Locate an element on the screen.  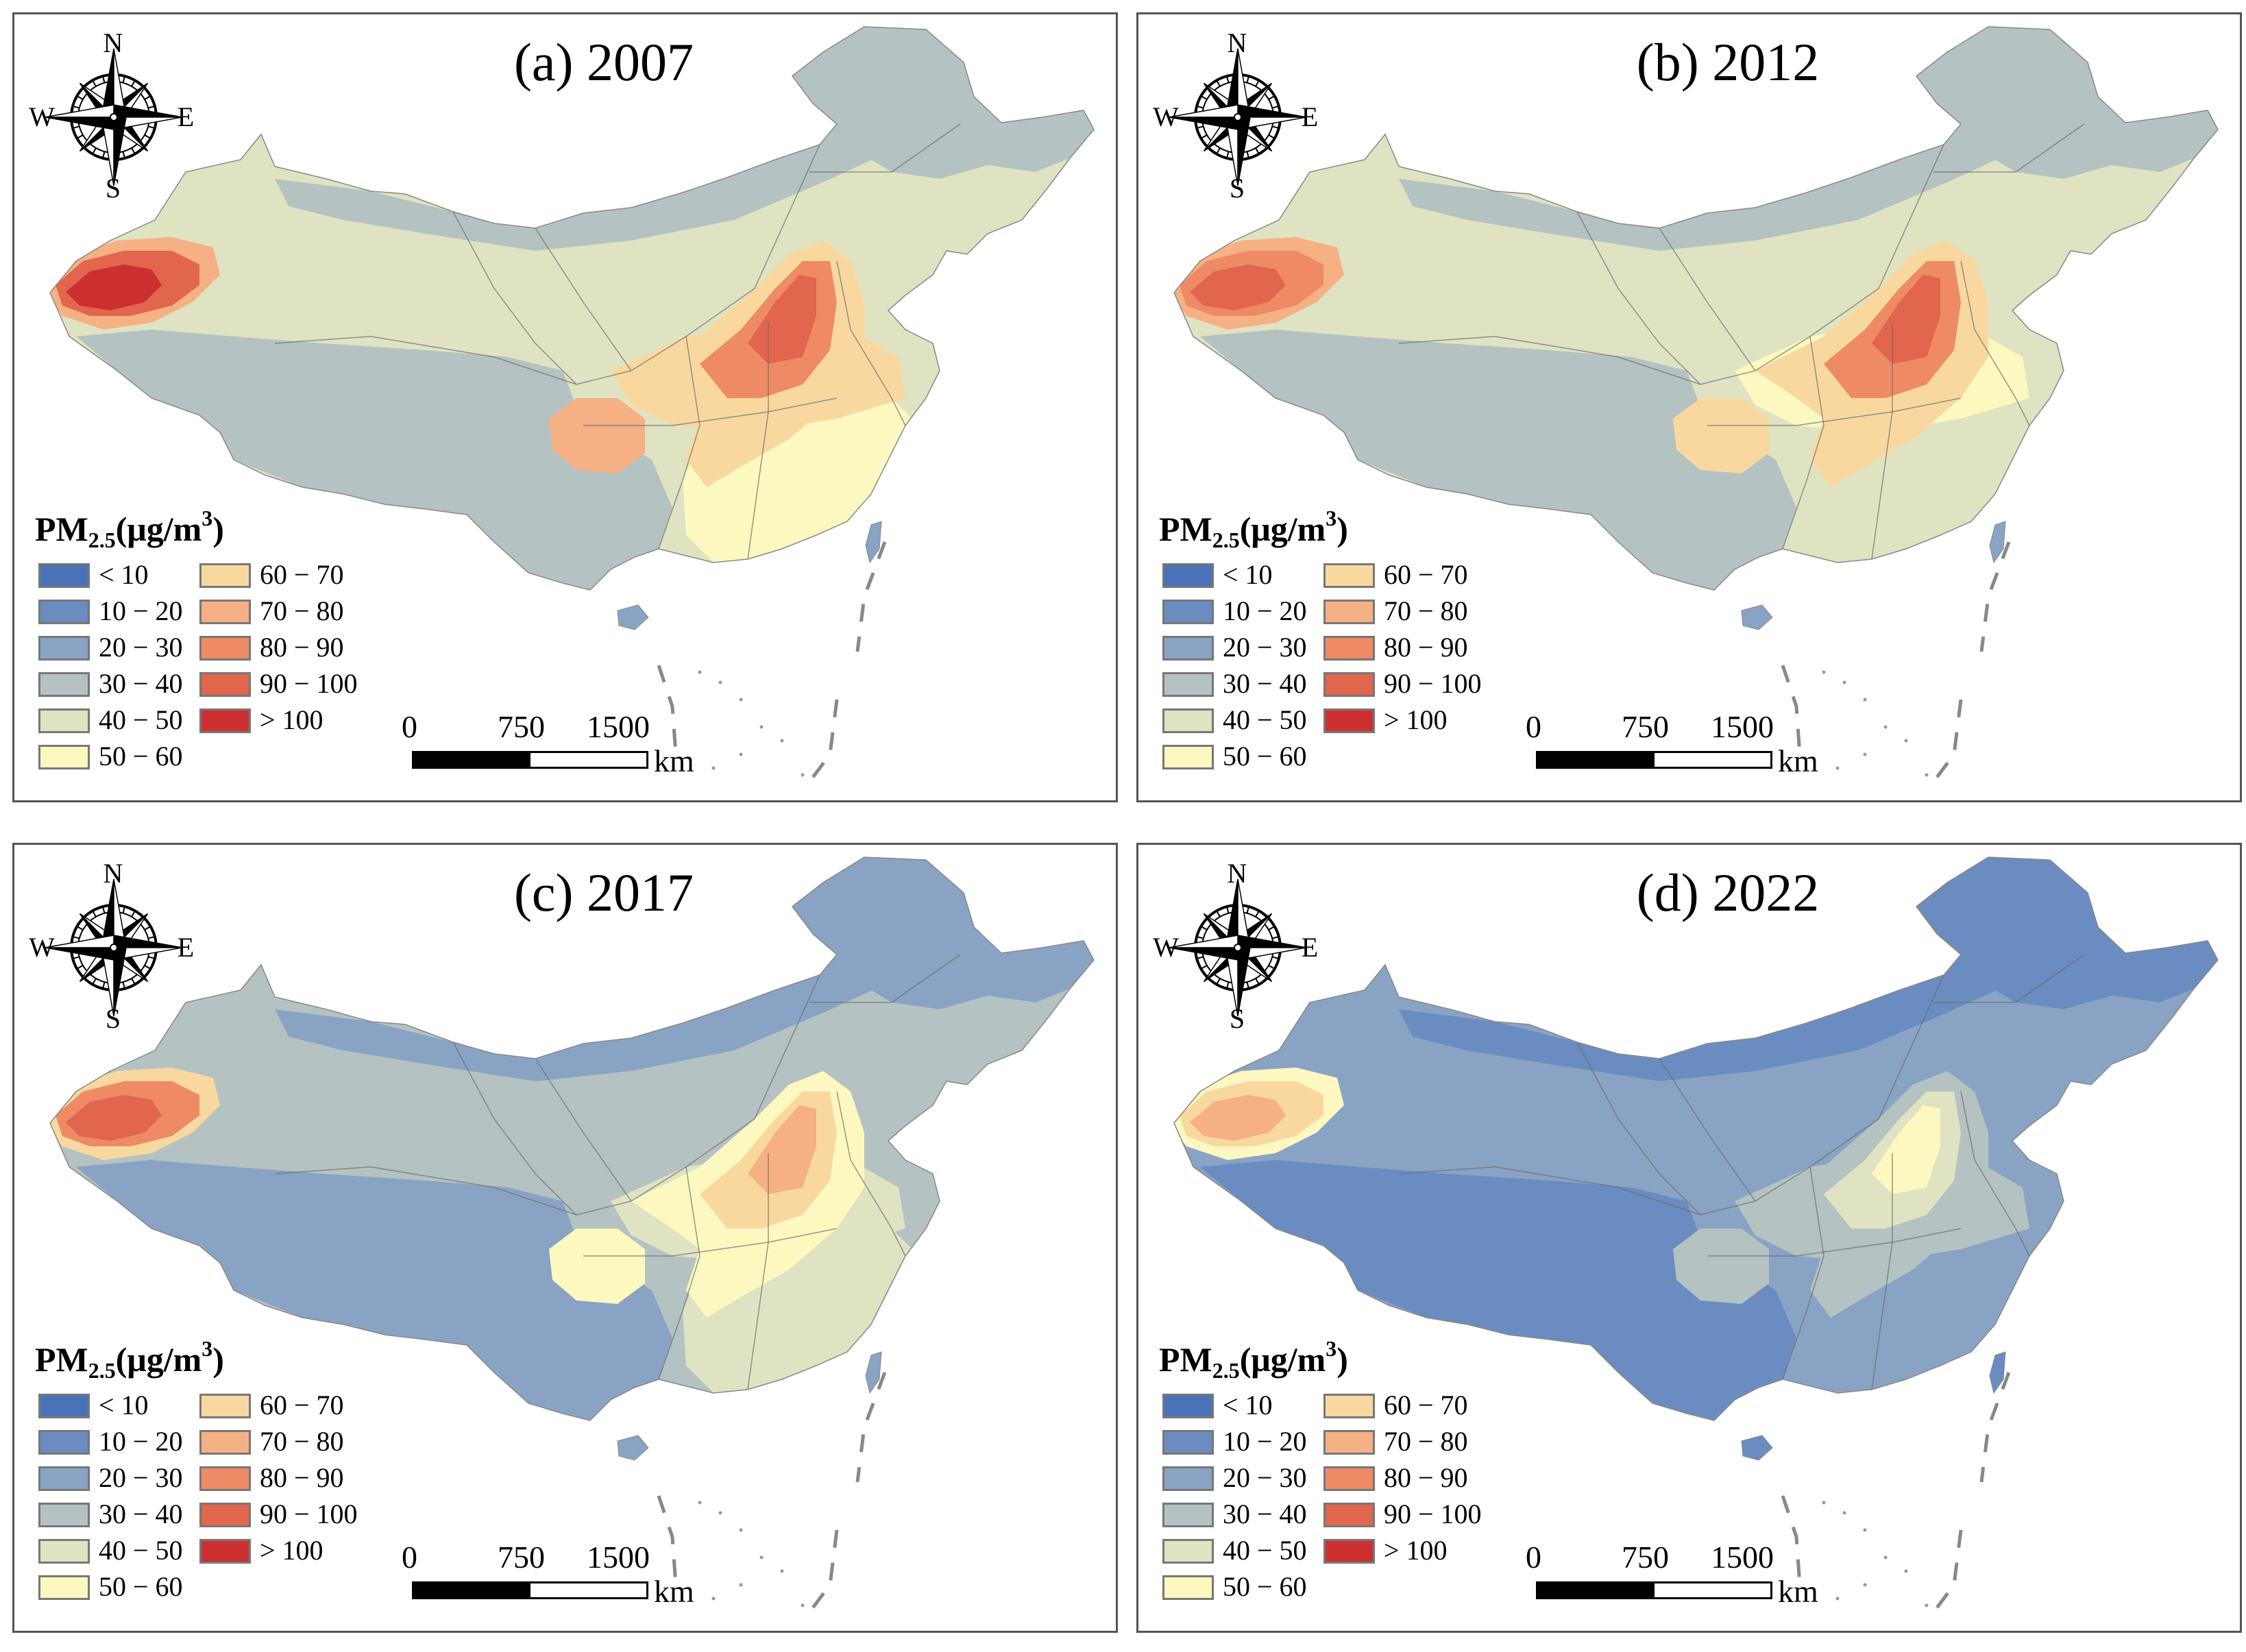
legend-label: 10 − 20 is located at coordinates (141, 1441).